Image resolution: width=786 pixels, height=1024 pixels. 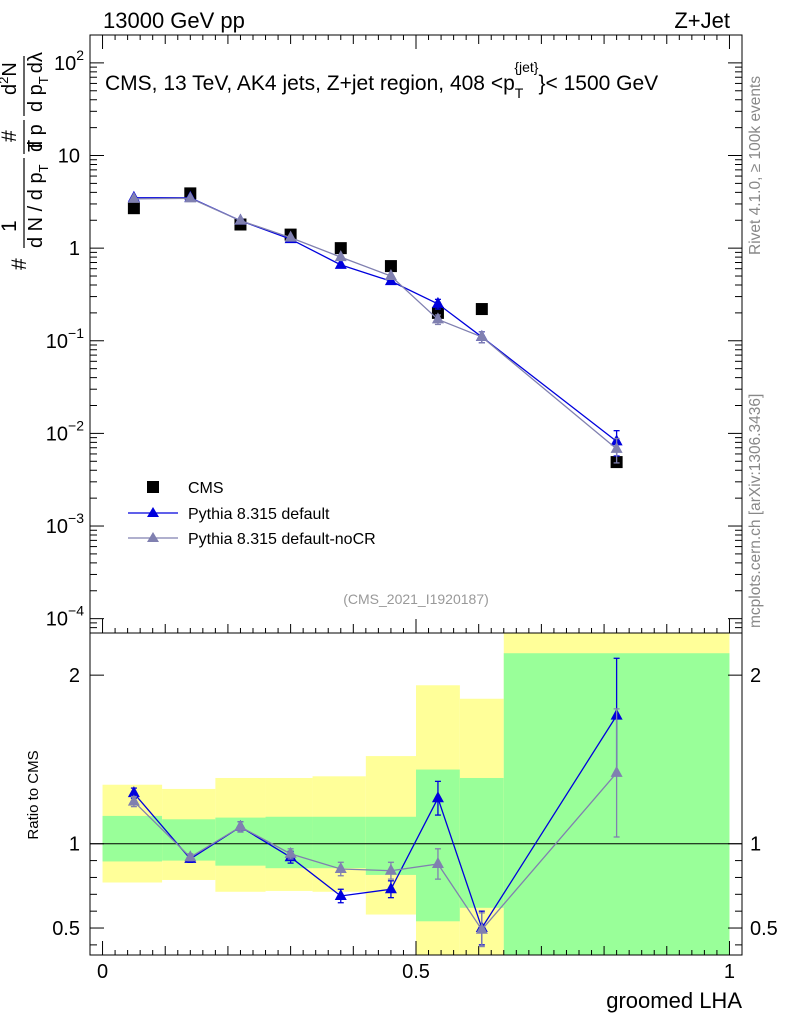 What do you see at coordinates (153, 537) in the screenshot?
I see `legend-marker-nocr` at bounding box center [153, 537].